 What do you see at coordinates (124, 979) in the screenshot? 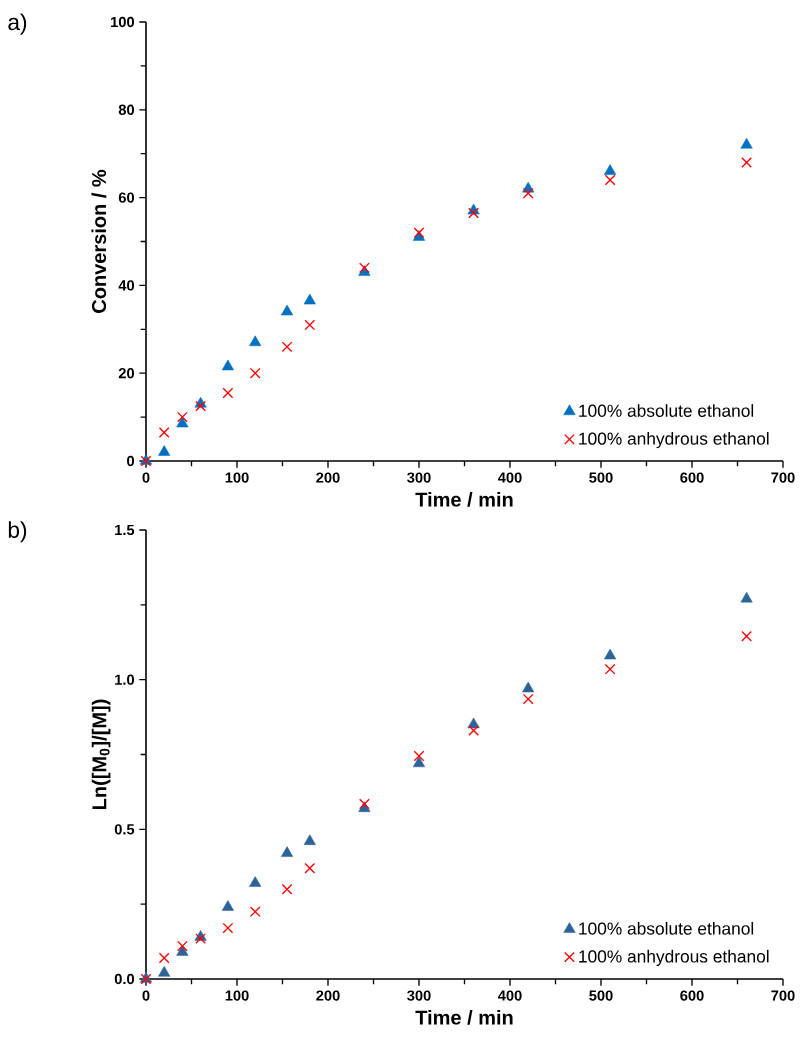
I see `y-tick-label: 0.0` at bounding box center [124, 979].